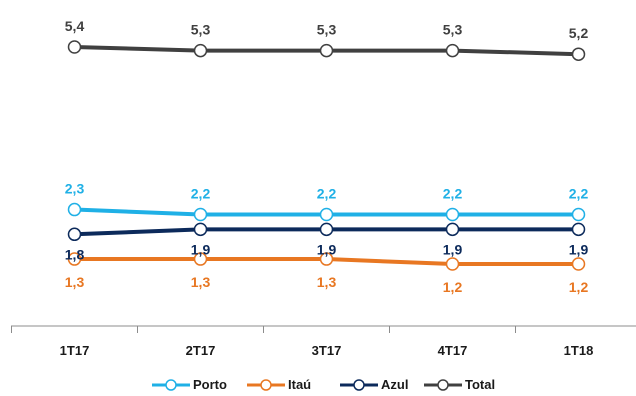  Describe the element at coordinates (75, 189) in the screenshot. I see `data-label: 2,3` at that location.